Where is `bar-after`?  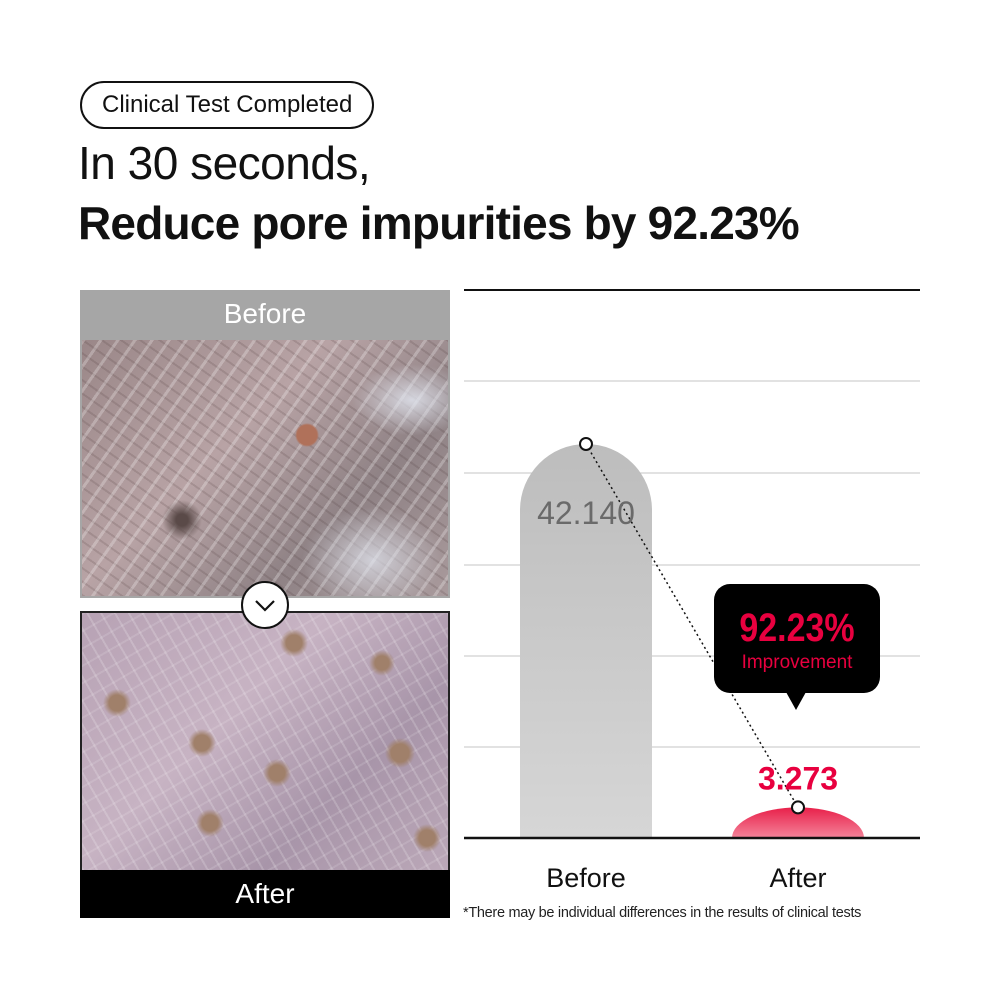
bar-after is located at coordinates (798, 822).